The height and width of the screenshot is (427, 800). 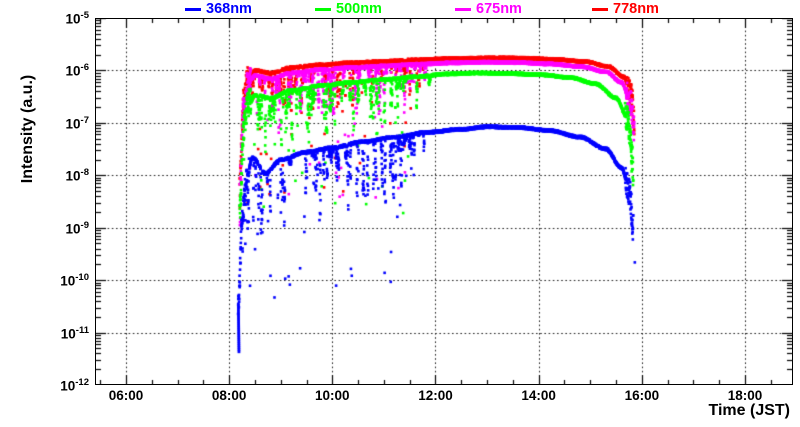 What do you see at coordinates (77, 70) in the screenshot?
I see `y-tick-text: 10⁻⁶` at bounding box center [77, 70].